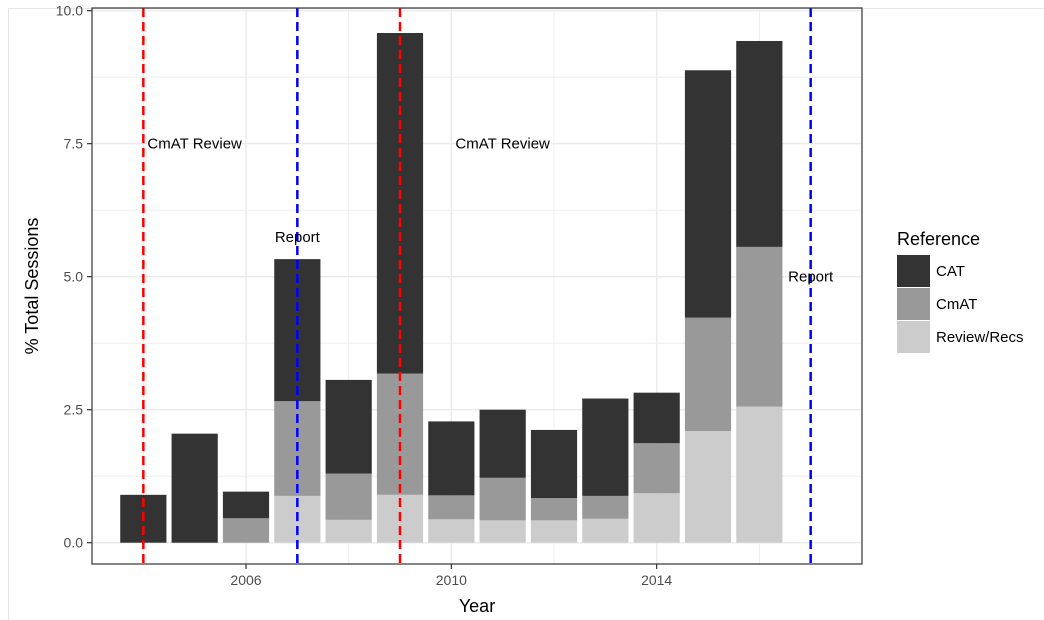 The width and height of the screenshot is (1044, 620). What do you see at coordinates (605, 447) in the screenshot?
I see `bar-cat-2013` at bounding box center [605, 447].